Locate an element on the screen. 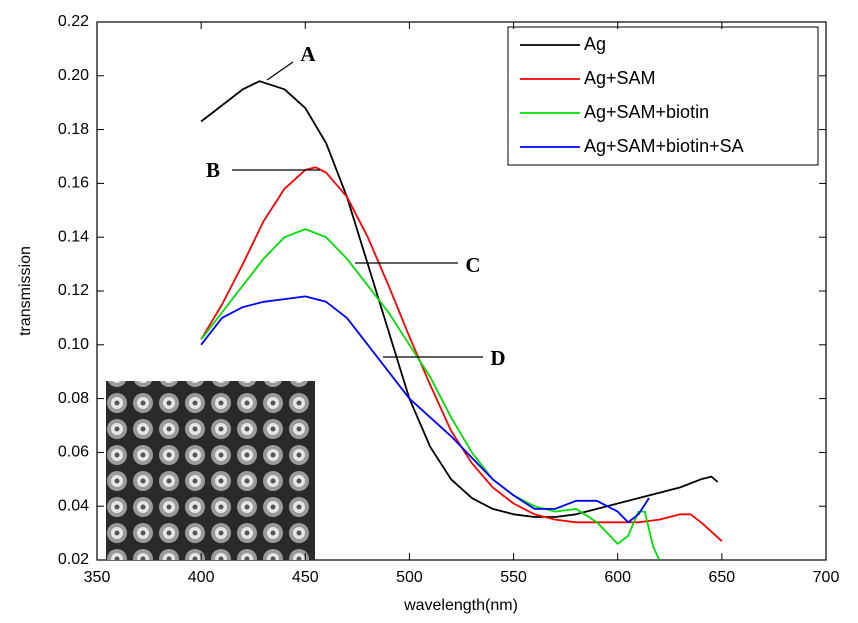 This screenshot has height=623, width=858. legend-label: Ag+SAM+biotin is located at coordinates (646, 112).